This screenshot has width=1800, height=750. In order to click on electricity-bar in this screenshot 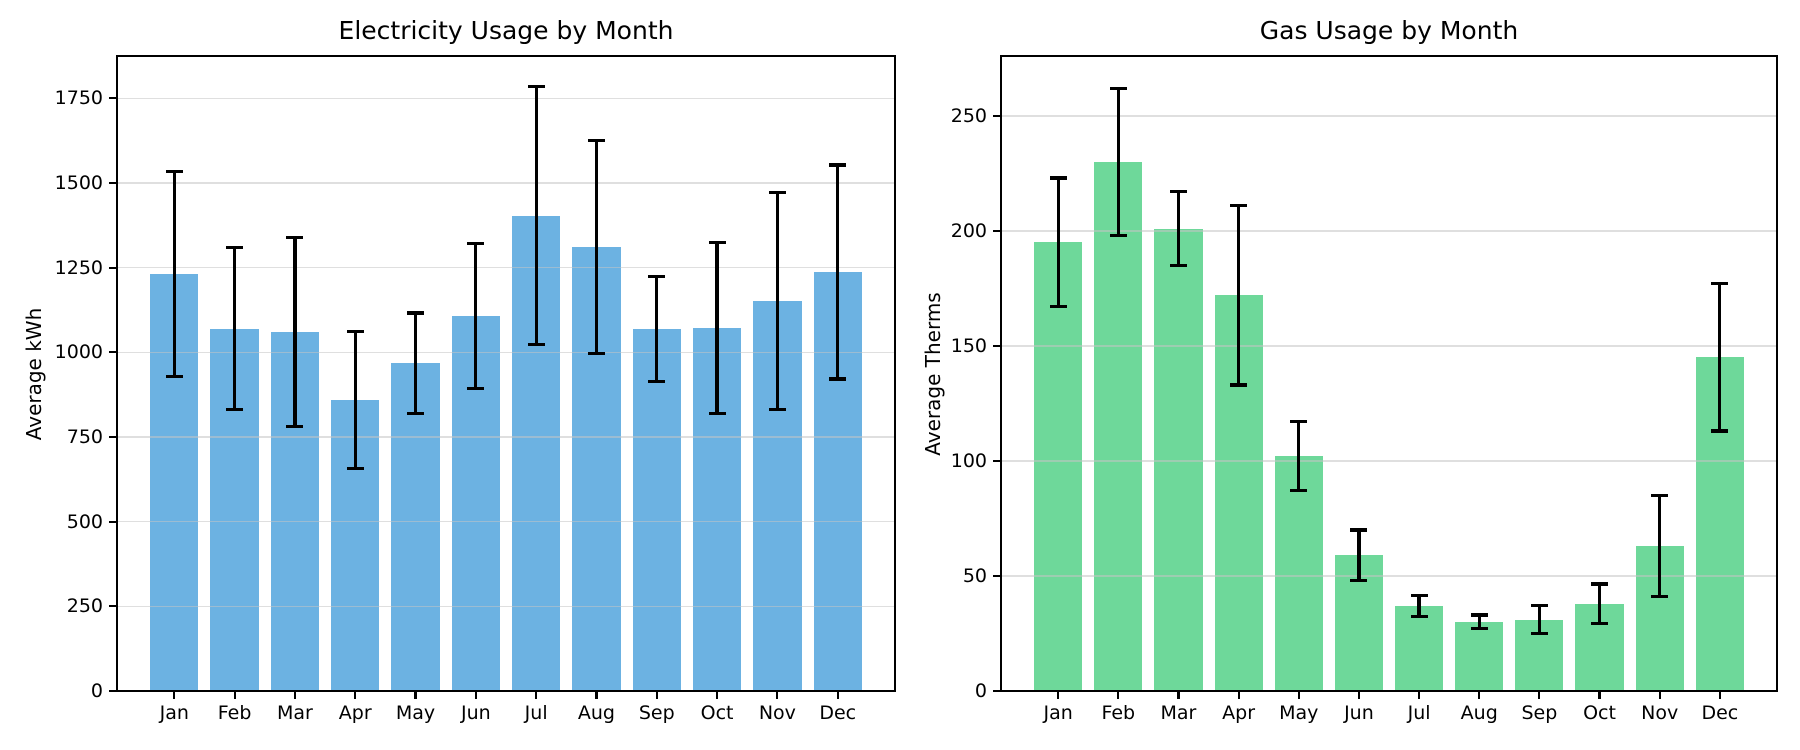, I will do `click(656, 509)`.